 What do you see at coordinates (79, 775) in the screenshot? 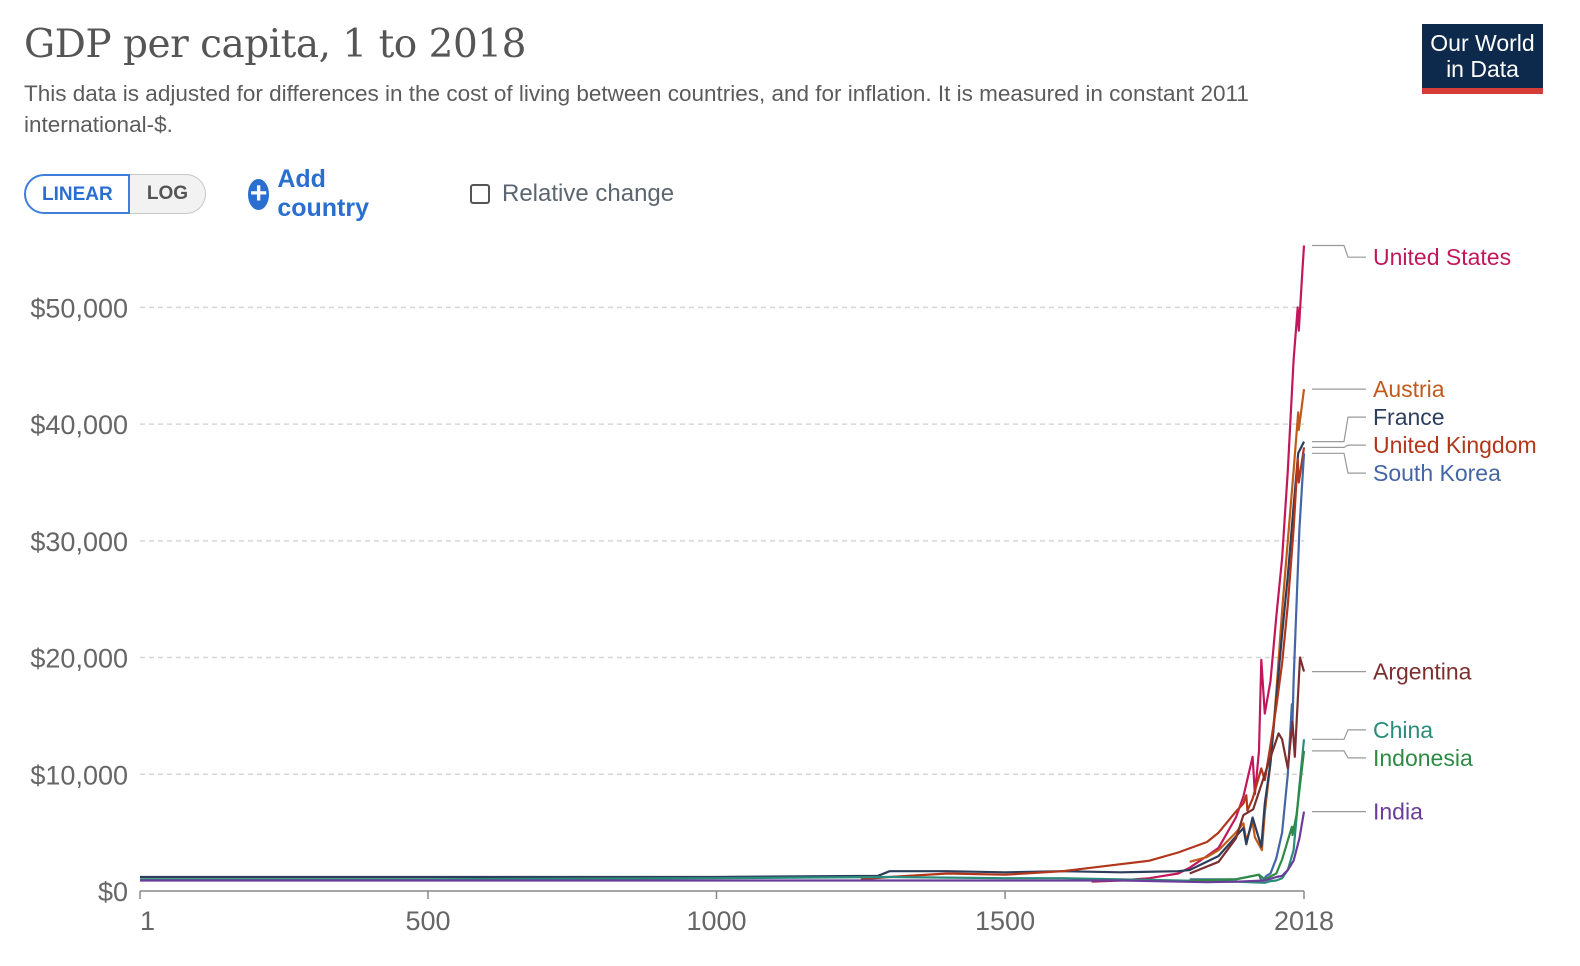
I see `y-tick-label: $10,000` at bounding box center [79, 775].